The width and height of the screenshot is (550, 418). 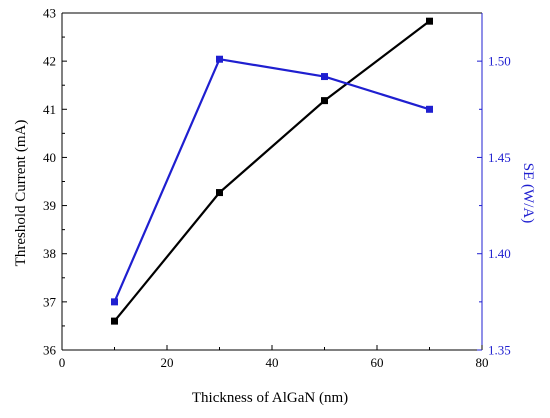 What do you see at coordinates (62, 362) in the screenshot?
I see `x-tick-label: 0` at bounding box center [62, 362].